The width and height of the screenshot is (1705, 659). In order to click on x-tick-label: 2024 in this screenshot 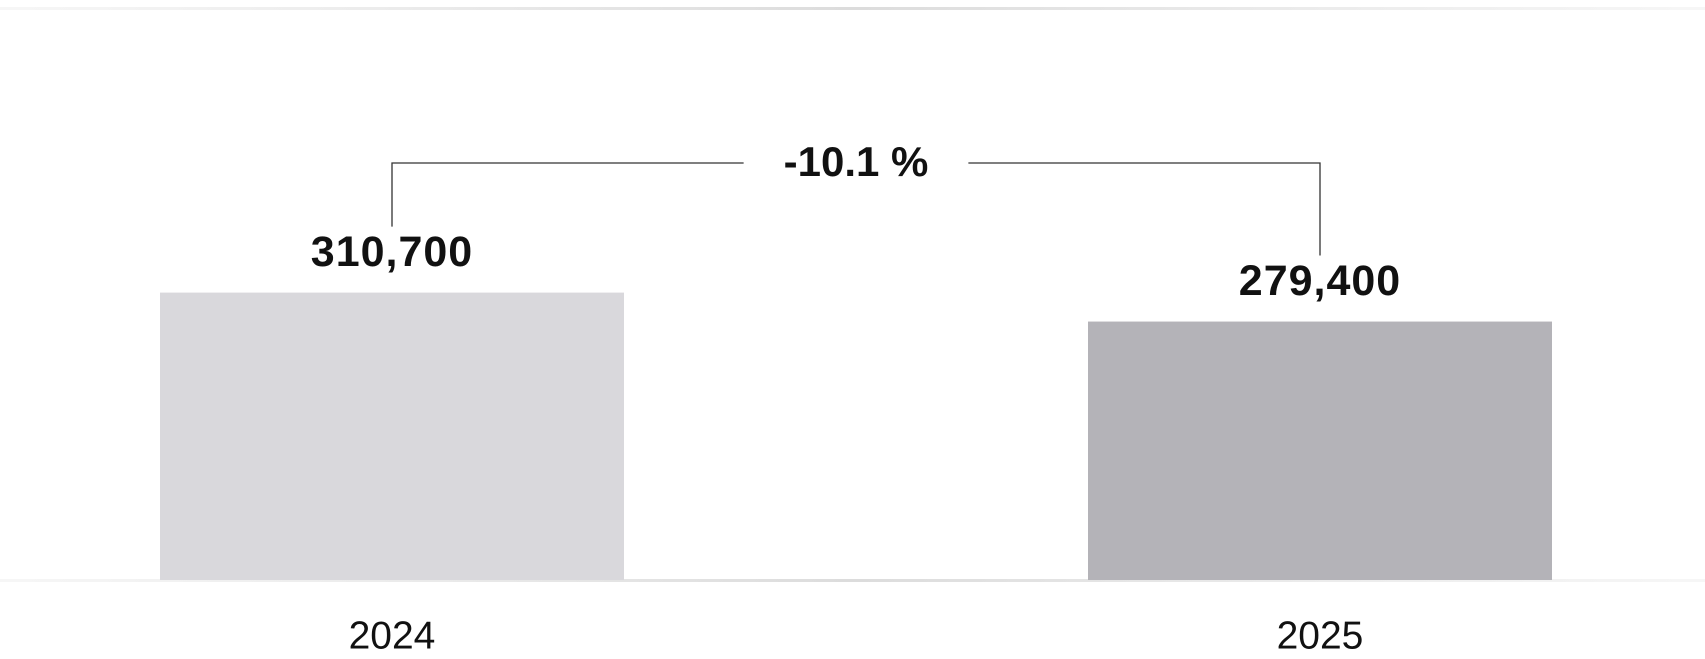, I will do `click(392, 635)`.